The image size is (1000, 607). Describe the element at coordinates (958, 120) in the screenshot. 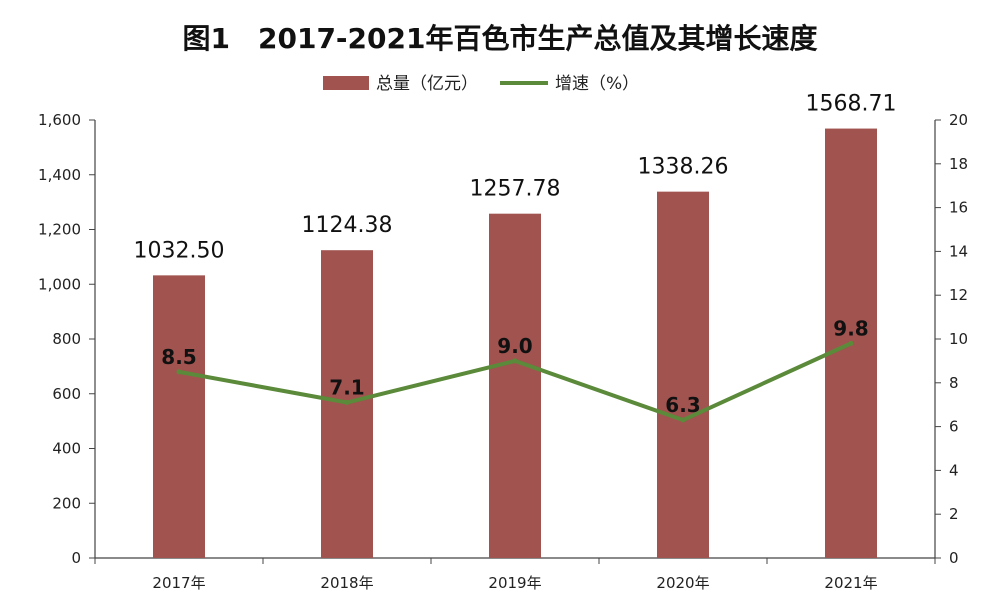

I see `right-axis-tick-label: 20` at that location.